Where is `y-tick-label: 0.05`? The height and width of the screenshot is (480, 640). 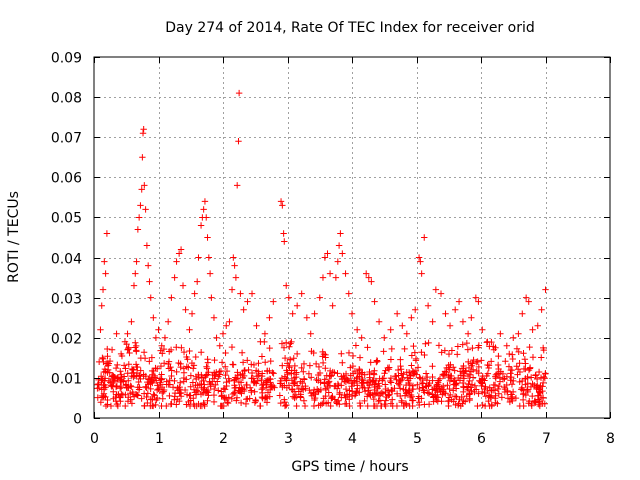
y-tick-label: 0.05 is located at coordinates (66, 219).